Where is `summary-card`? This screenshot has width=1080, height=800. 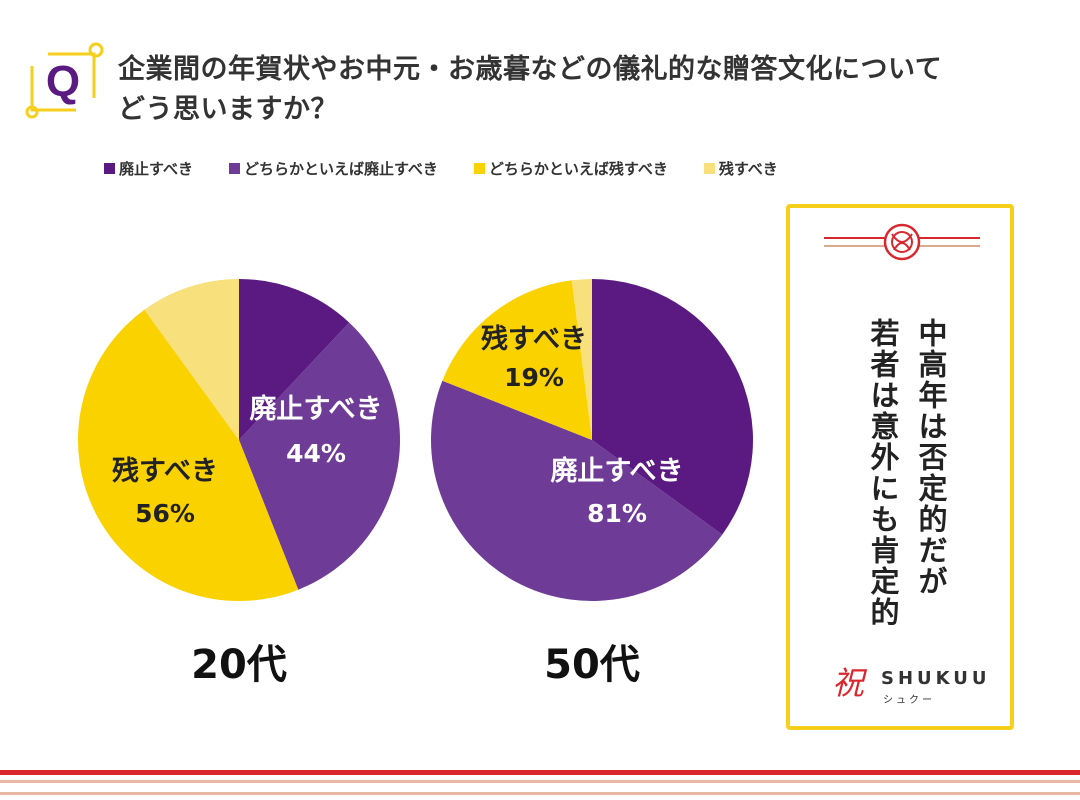 summary-card is located at coordinates (900, 467).